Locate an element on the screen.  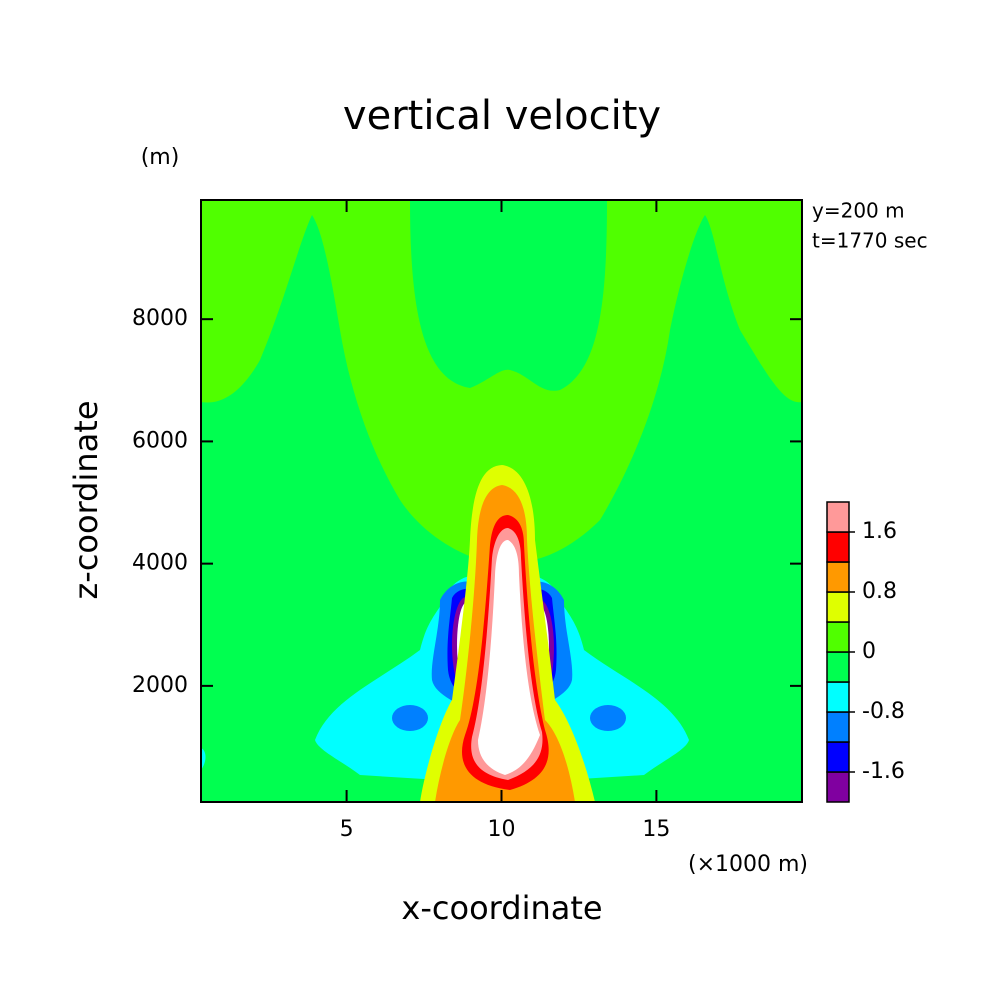
y-label: z-coordinate is located at coordinates (86, 499).